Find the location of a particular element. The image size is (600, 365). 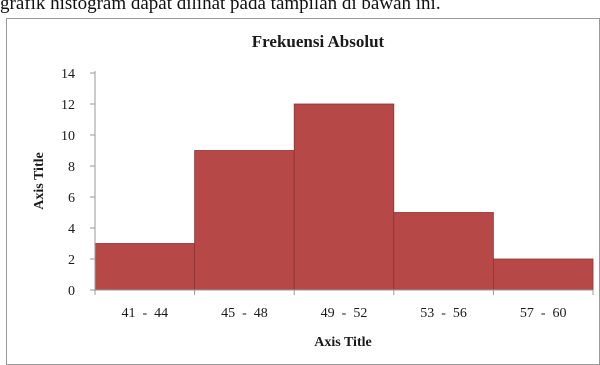

y-tick-label: 0 is located at coordinates (71, 291).